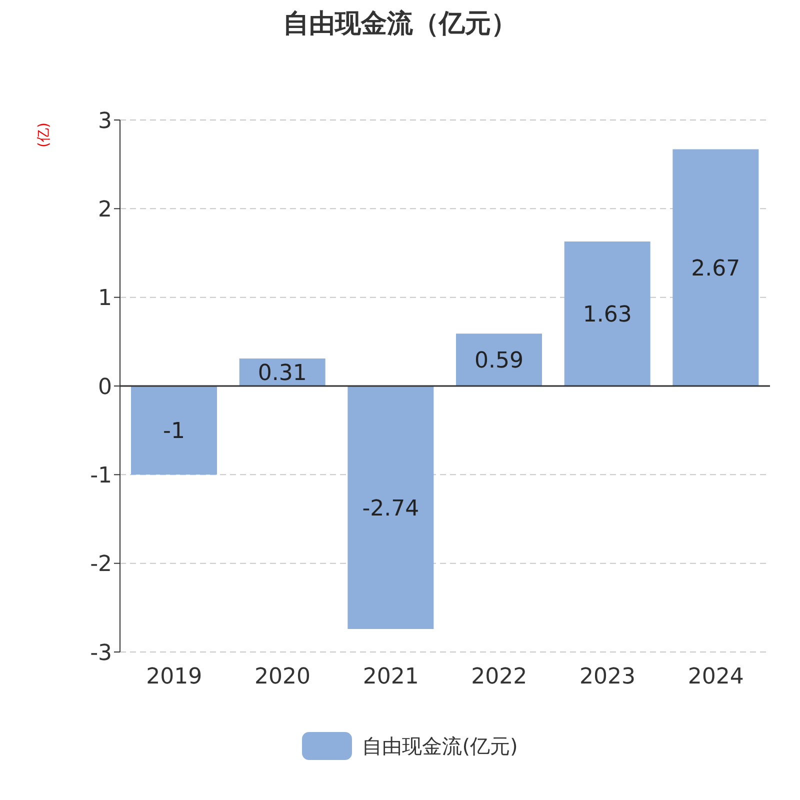 The image size is (800, 800). I want to click on data-label: 2.67, so click(715, 269).